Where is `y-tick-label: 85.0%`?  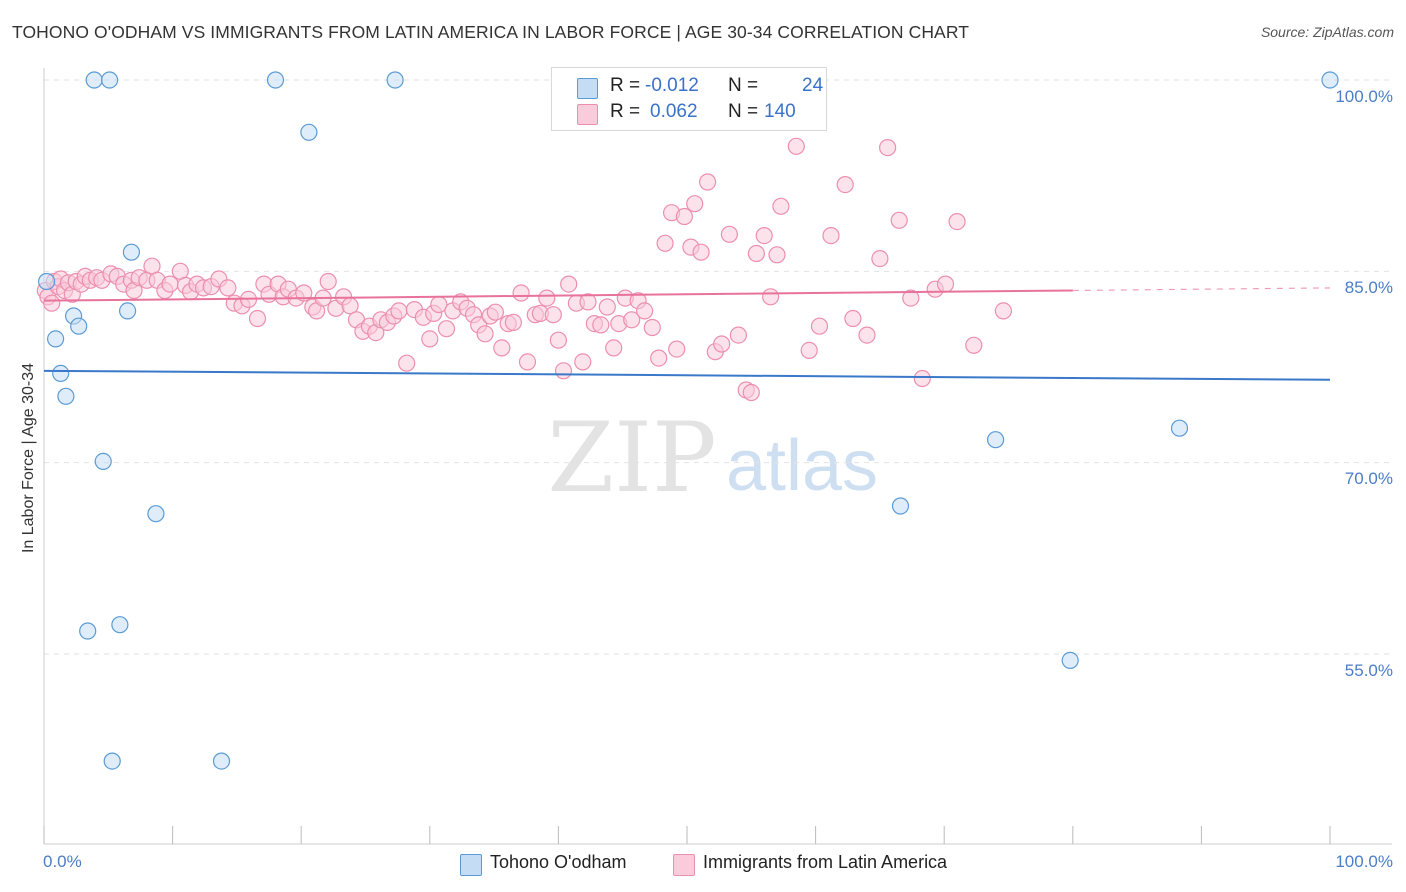 y-tick-label: 85.0% is located at coordinates (1368, 287).